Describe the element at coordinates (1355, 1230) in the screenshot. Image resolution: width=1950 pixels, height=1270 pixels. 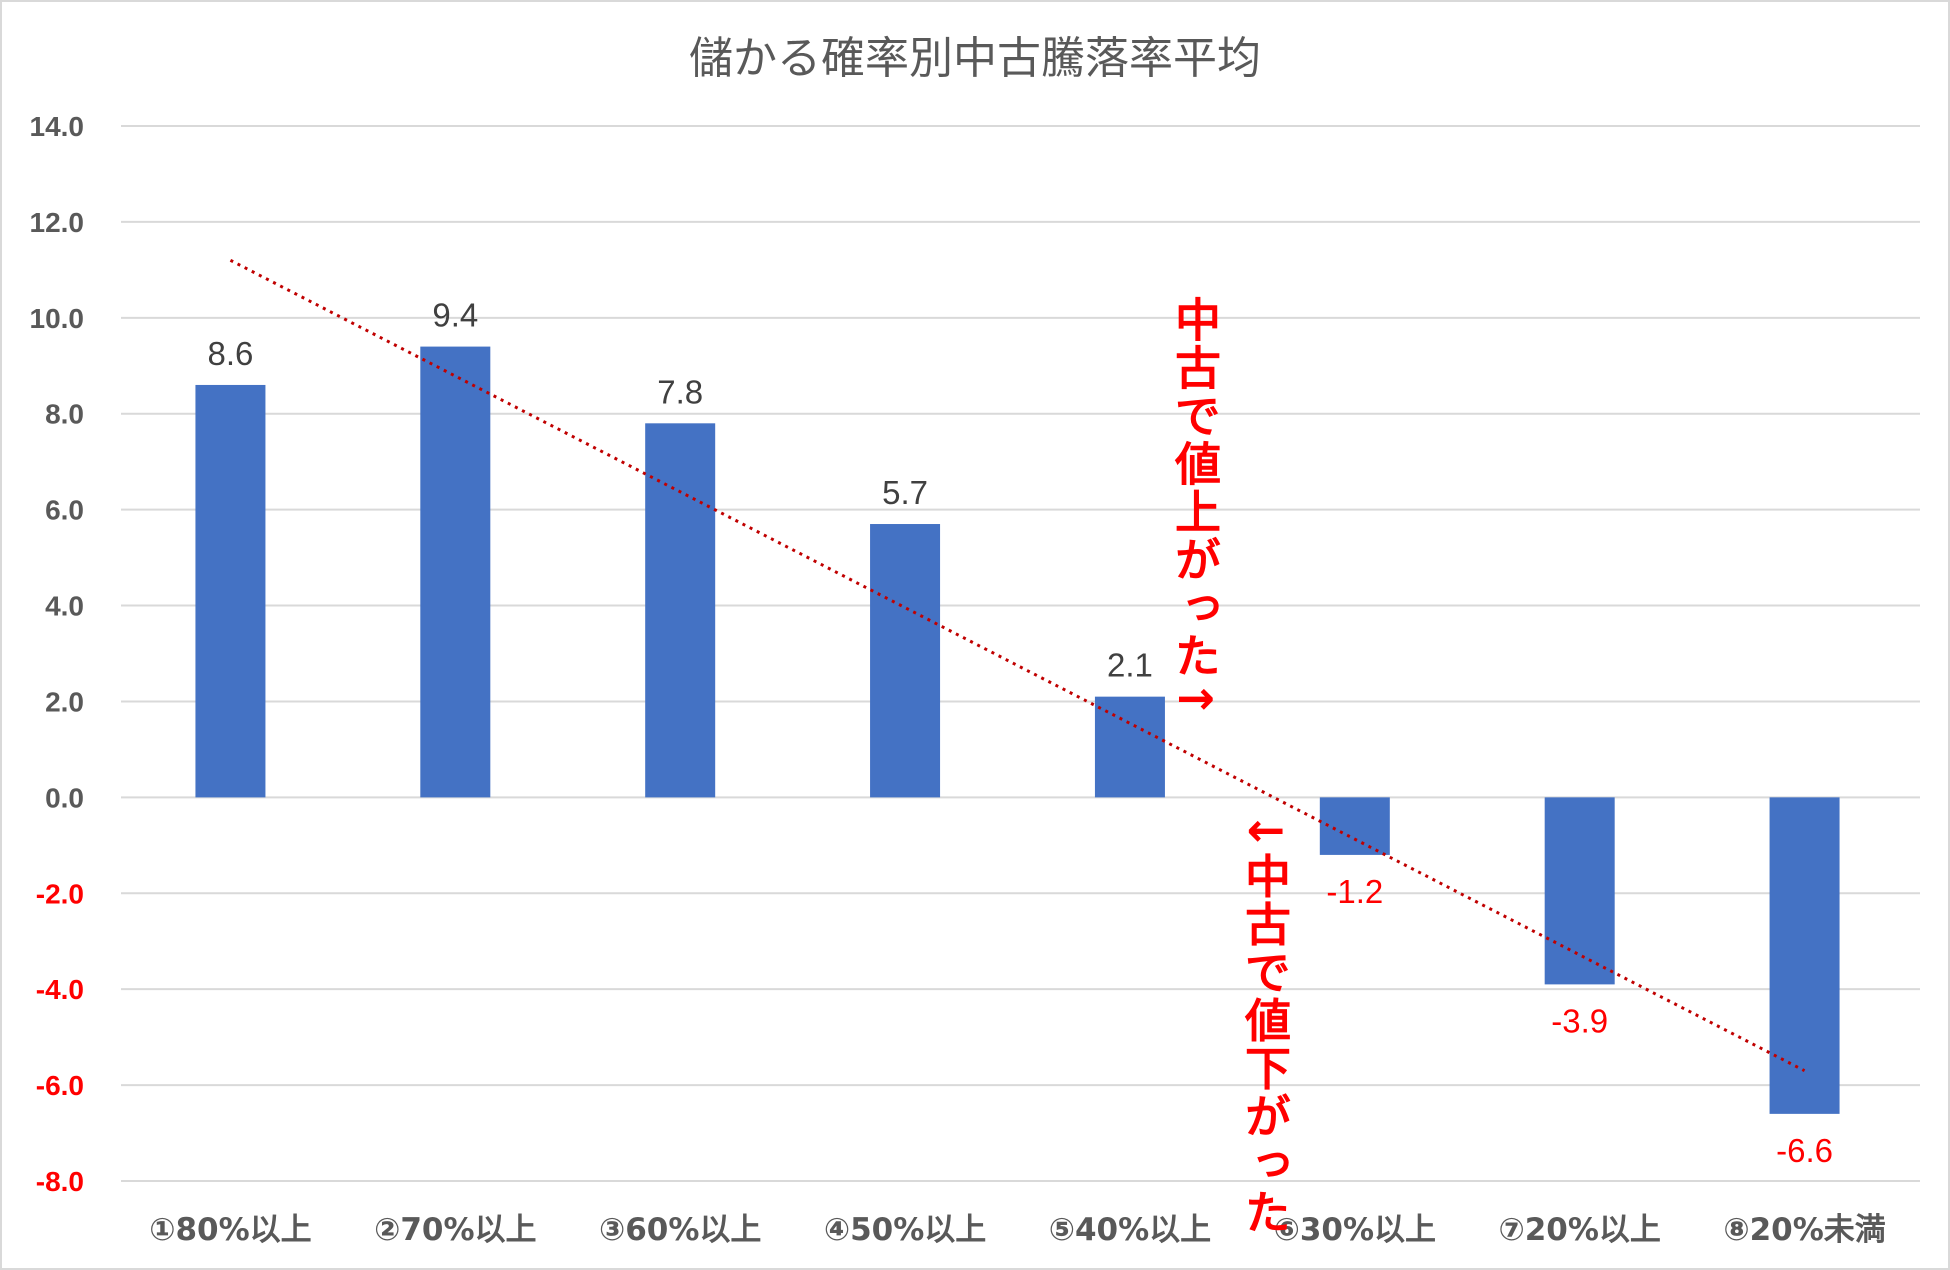
I see `x-tick-label: ⑥30%以上` at that location.